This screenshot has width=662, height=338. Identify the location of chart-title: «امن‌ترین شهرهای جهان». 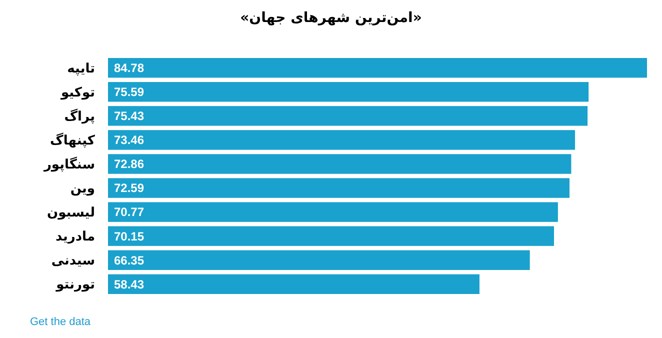
(331, 18).